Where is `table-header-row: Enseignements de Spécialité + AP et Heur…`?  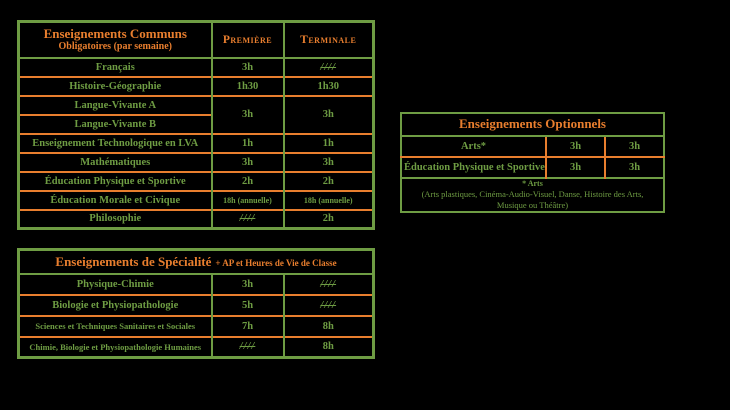
table-header-row: Enseignements de Spécialité + AP et Heur… is located at coordinates (196, 262).